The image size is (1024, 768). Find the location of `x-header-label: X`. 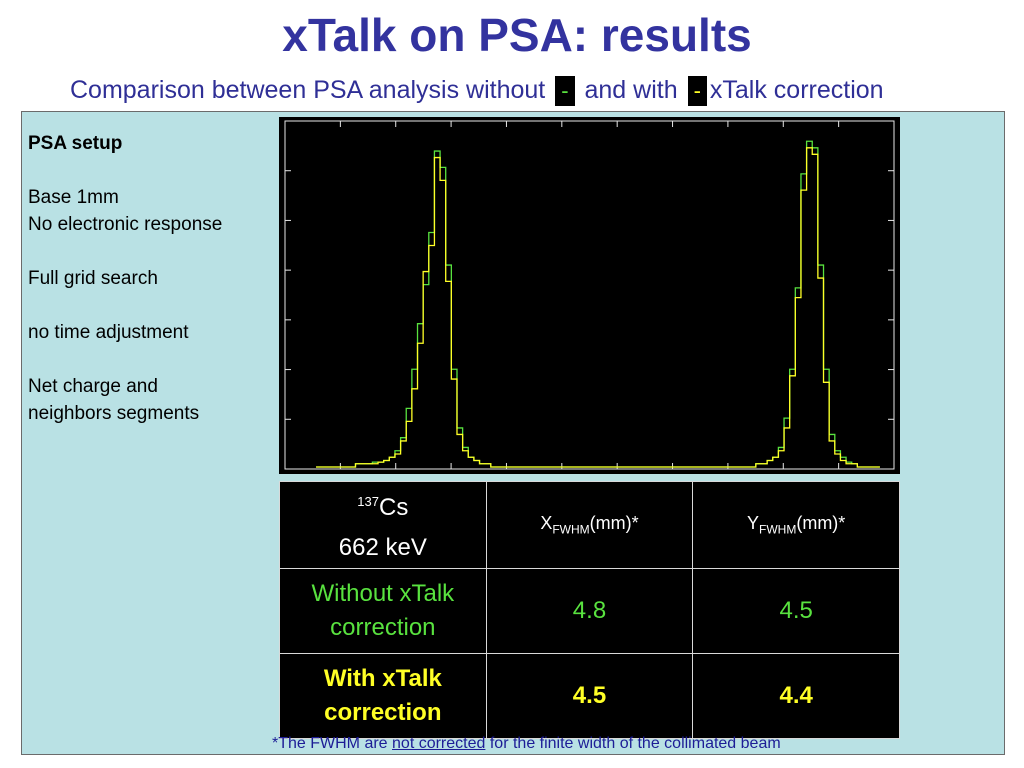

x-header-label: X is located at coordinates (546, 523).